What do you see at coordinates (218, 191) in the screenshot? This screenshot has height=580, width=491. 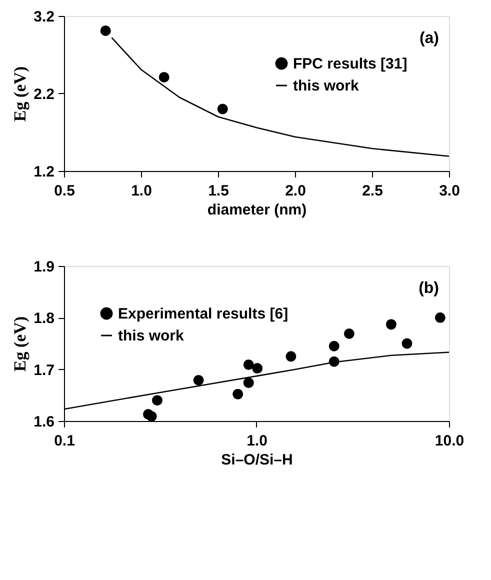 I see `x-tick-label: 1.5` at bounding box center [218, 191].